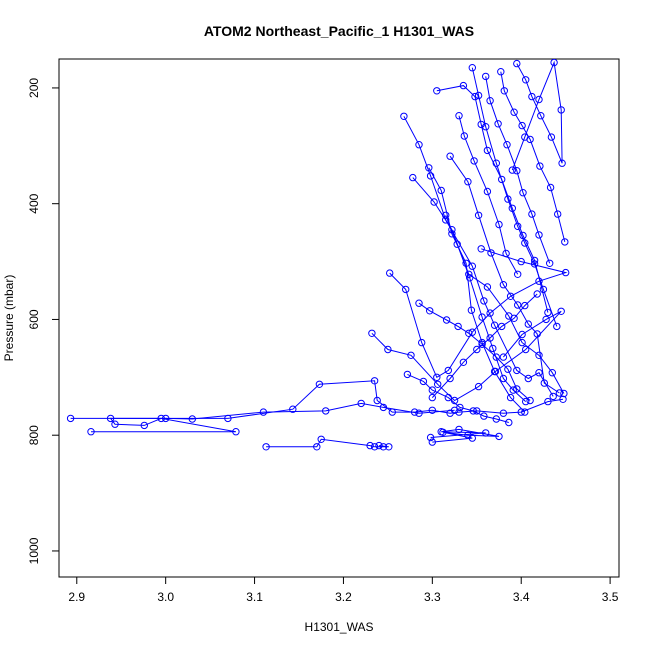  Describe the element at coordinates (165, 597) in the screenshot. I see `x-tick-label: 3.0` at that location.